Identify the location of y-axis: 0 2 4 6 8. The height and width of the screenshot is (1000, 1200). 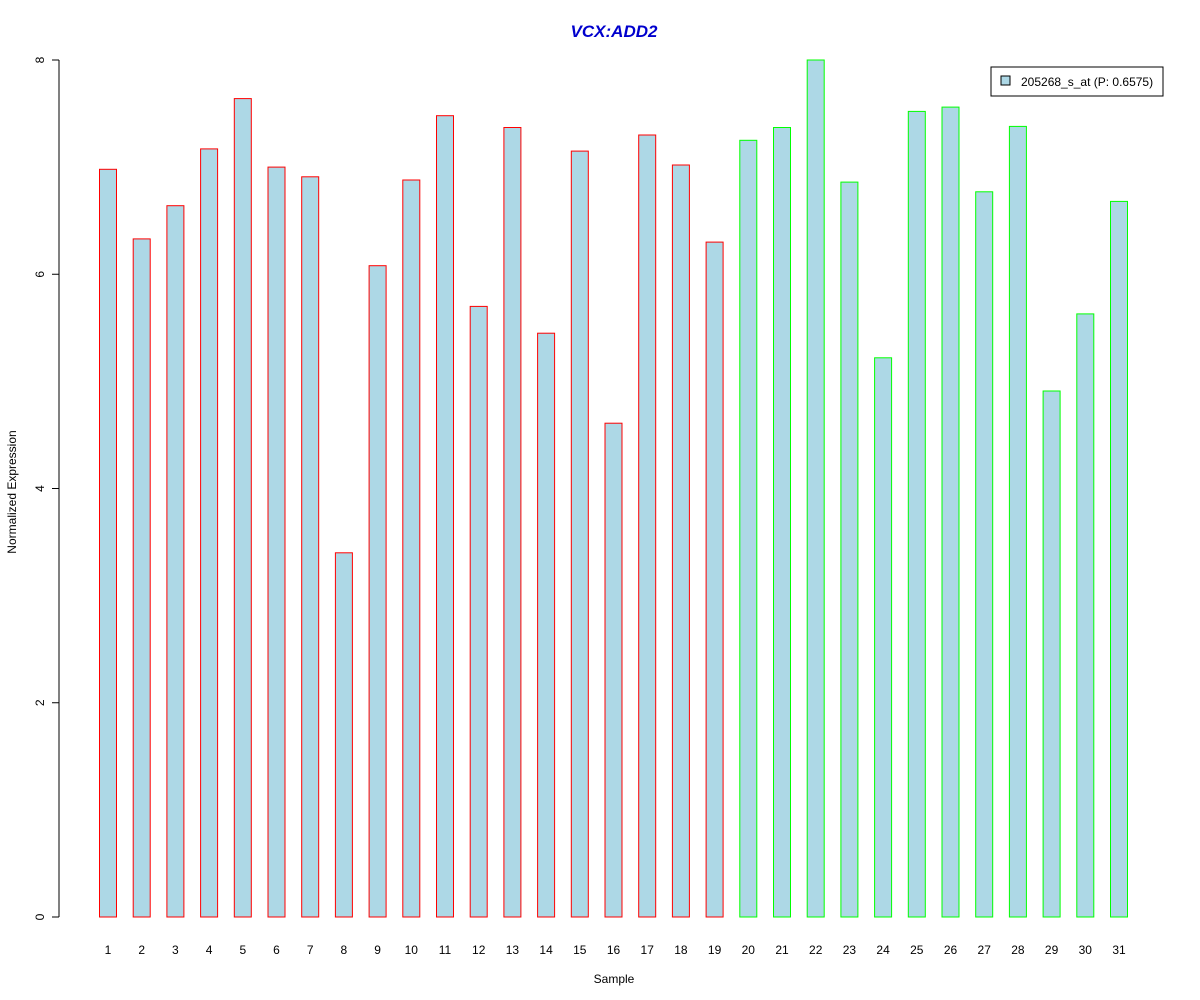
(46, 488).